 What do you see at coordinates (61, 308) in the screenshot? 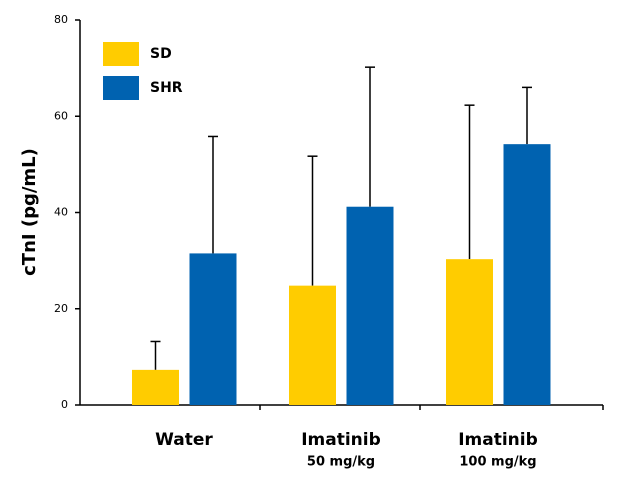
I see `y-tick-label: 20` at bounding box center [61, 308].